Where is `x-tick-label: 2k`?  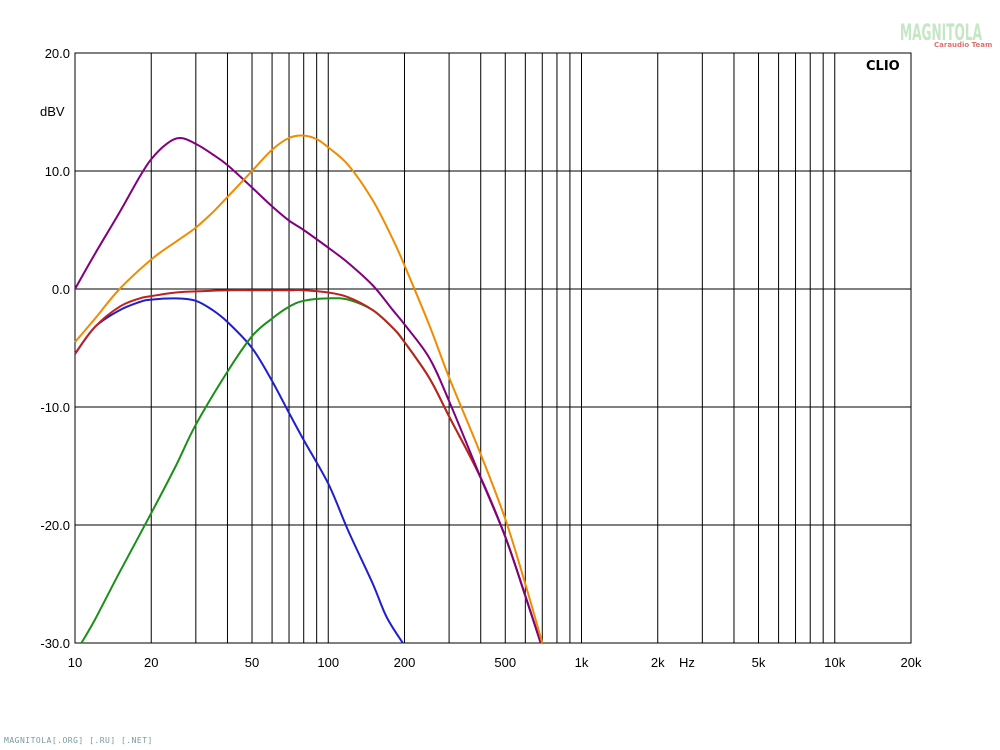 x-tick-label: 2k is located at coordinates (658, 662).